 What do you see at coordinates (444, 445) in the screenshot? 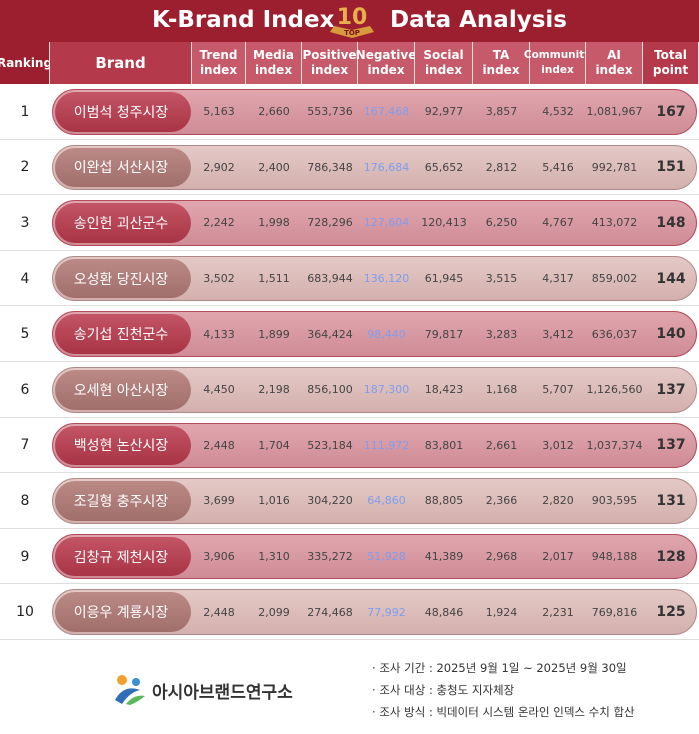
I see `value-cell: 83,801` at bounding box center [444, 445].